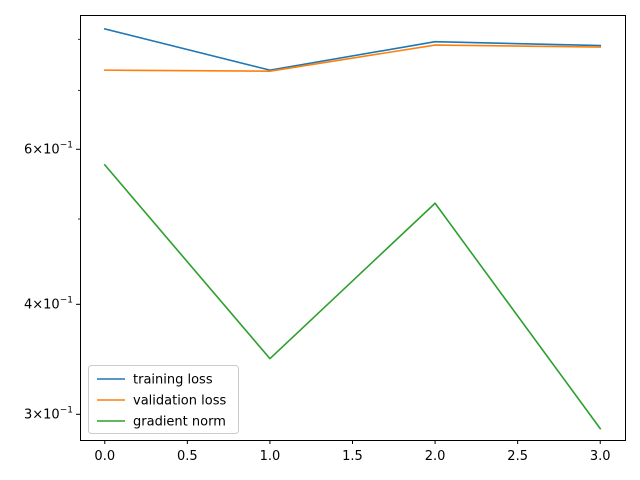  I want to click on x-tick-label-3: 1.5, so click(352, 456).